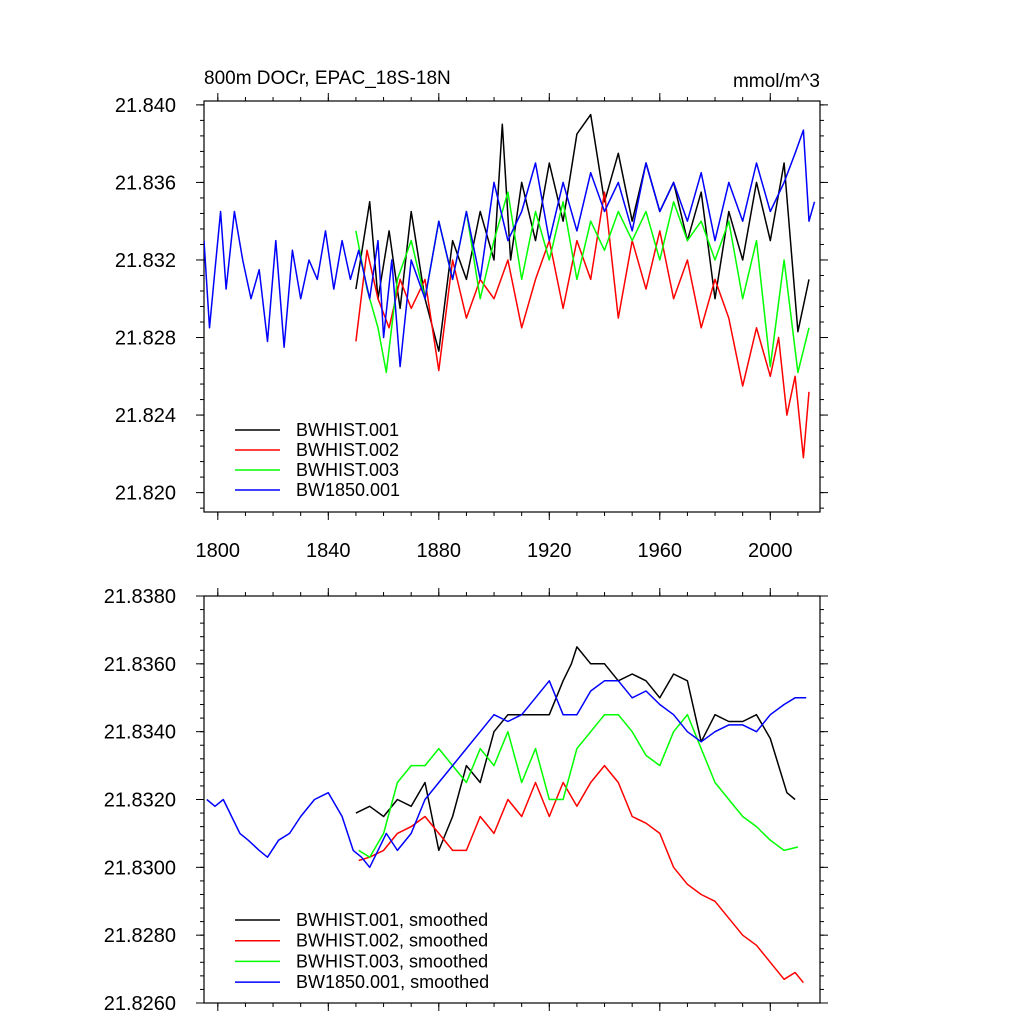  Describe the element at coordinates (392, 982) in the screenshot. I see `legend-label: BW1850.001, smoothed` at that location.